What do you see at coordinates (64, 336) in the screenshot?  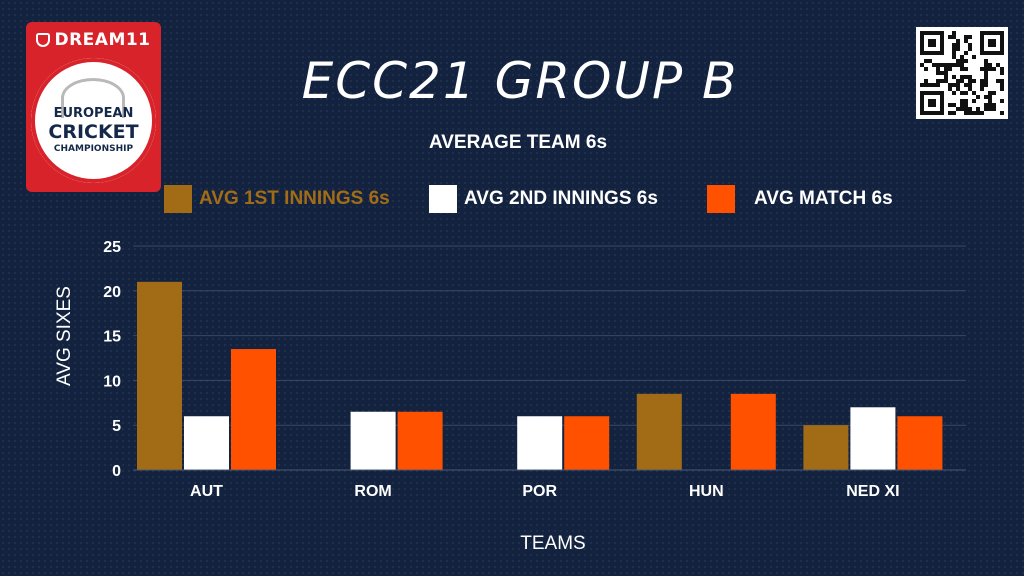 I see `y-axis-label: AVG SIXES` at bounding box center [64, 336].